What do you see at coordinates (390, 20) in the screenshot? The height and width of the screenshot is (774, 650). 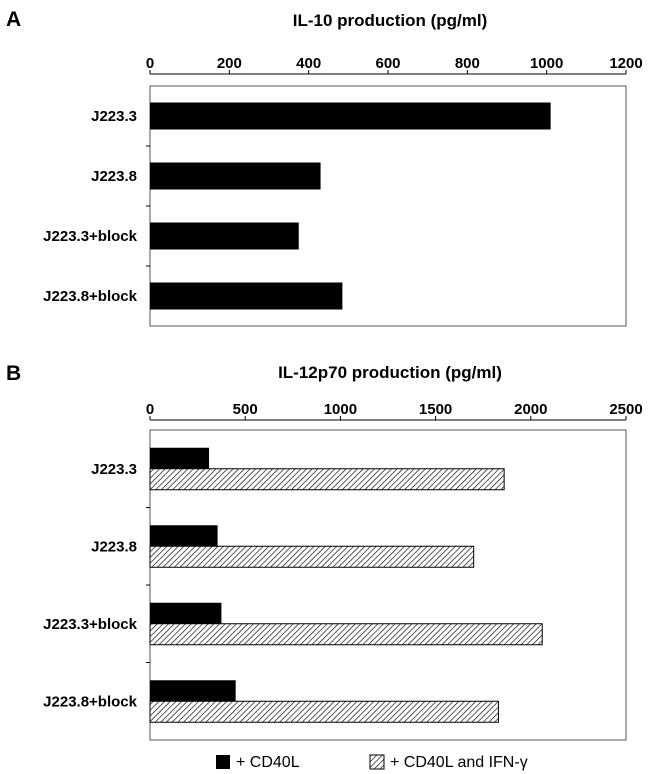 I see `chart-title-il10: IL-10 production (pg/ml)` at bounding box center [390, 20].